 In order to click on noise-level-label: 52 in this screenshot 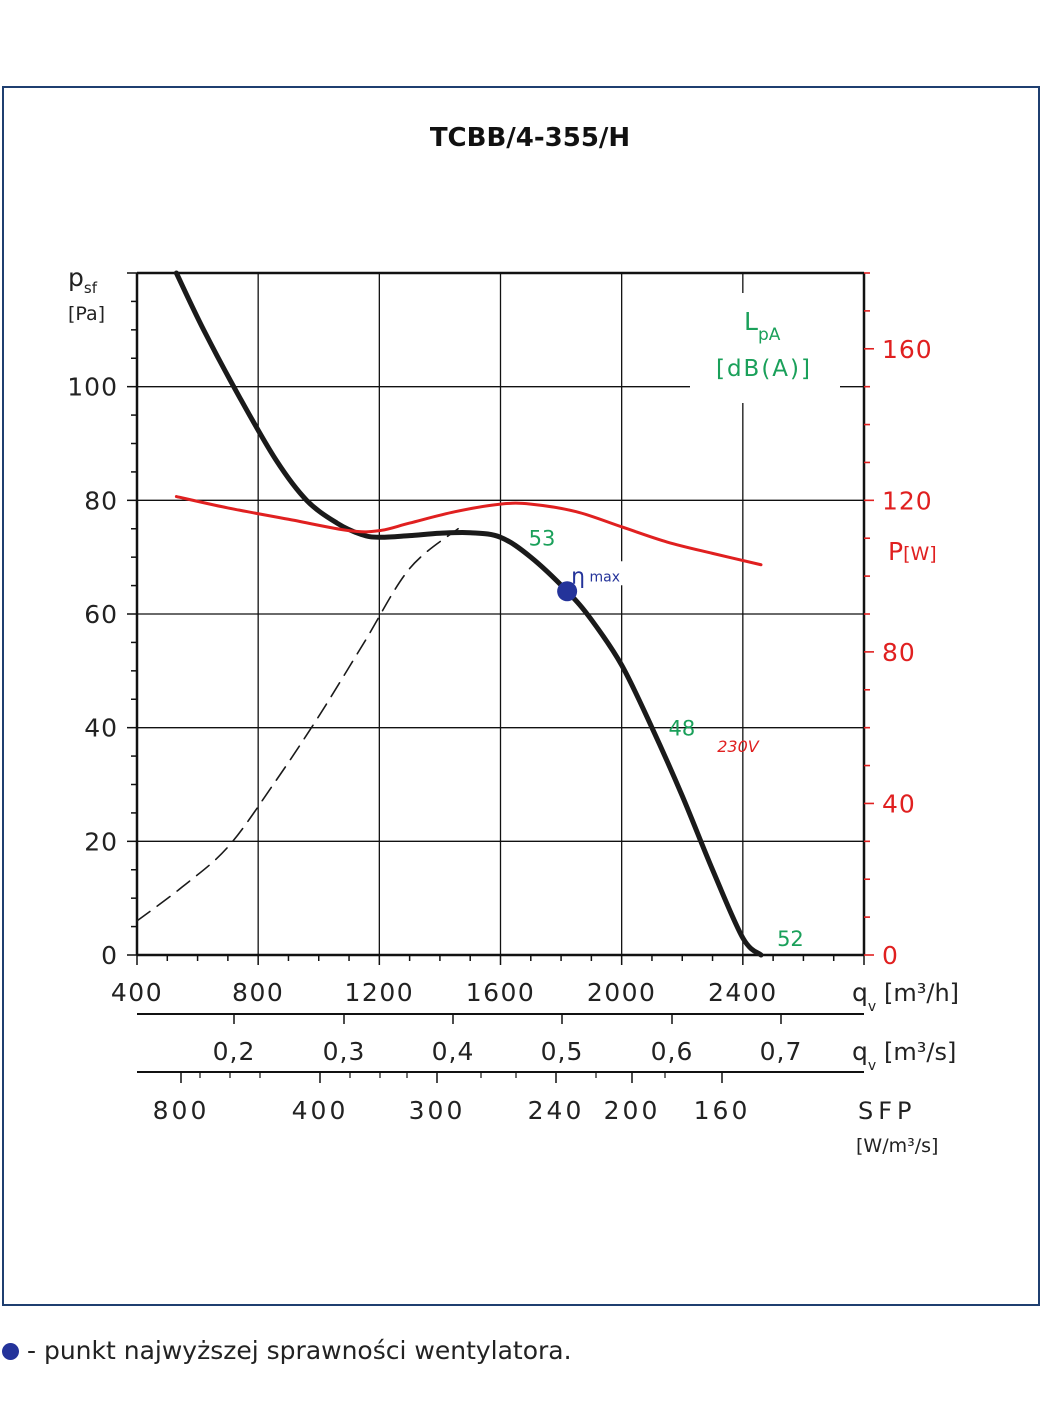, I will do `click(790, 939)`.